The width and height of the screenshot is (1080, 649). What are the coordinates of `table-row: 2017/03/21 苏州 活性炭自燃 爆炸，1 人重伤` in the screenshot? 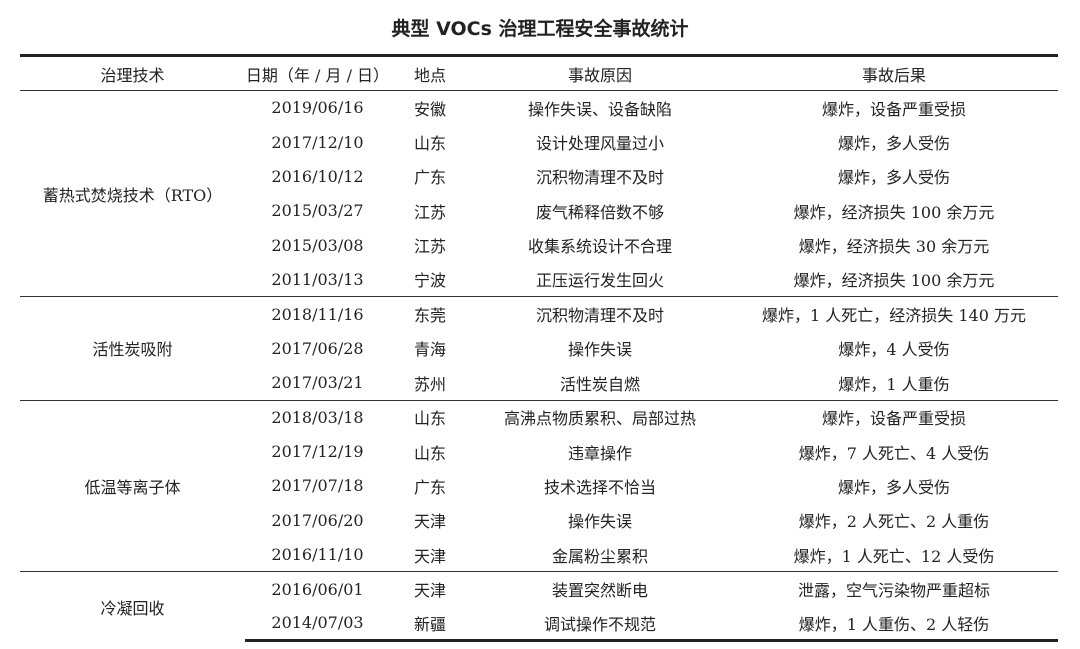 It's located at (539, 383).